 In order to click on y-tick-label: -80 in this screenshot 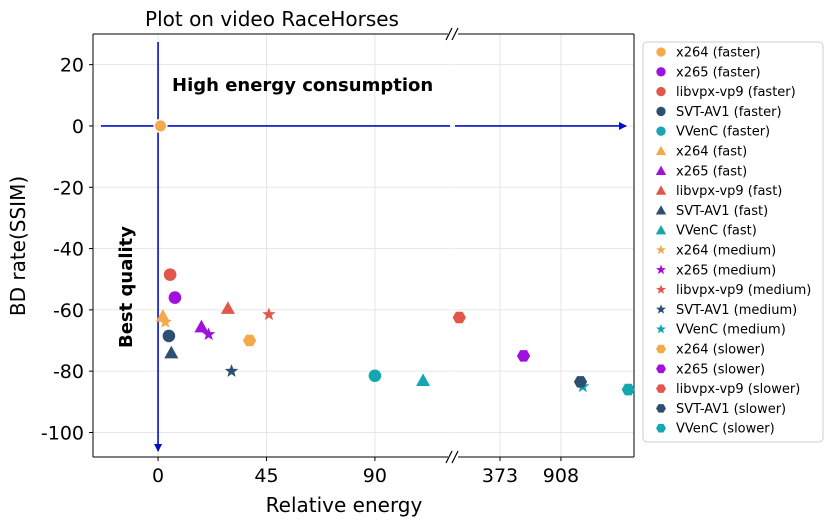, I will do `click(68, 372)`.